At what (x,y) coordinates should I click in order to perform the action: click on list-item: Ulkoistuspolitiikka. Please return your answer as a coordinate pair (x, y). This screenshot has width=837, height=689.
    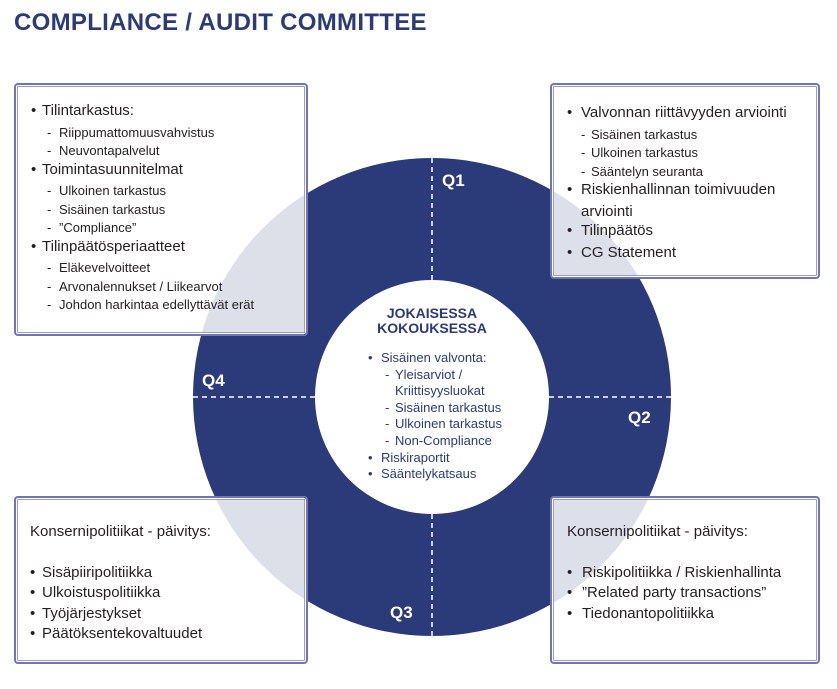
    Looking at the image, I should click on (101, 592).